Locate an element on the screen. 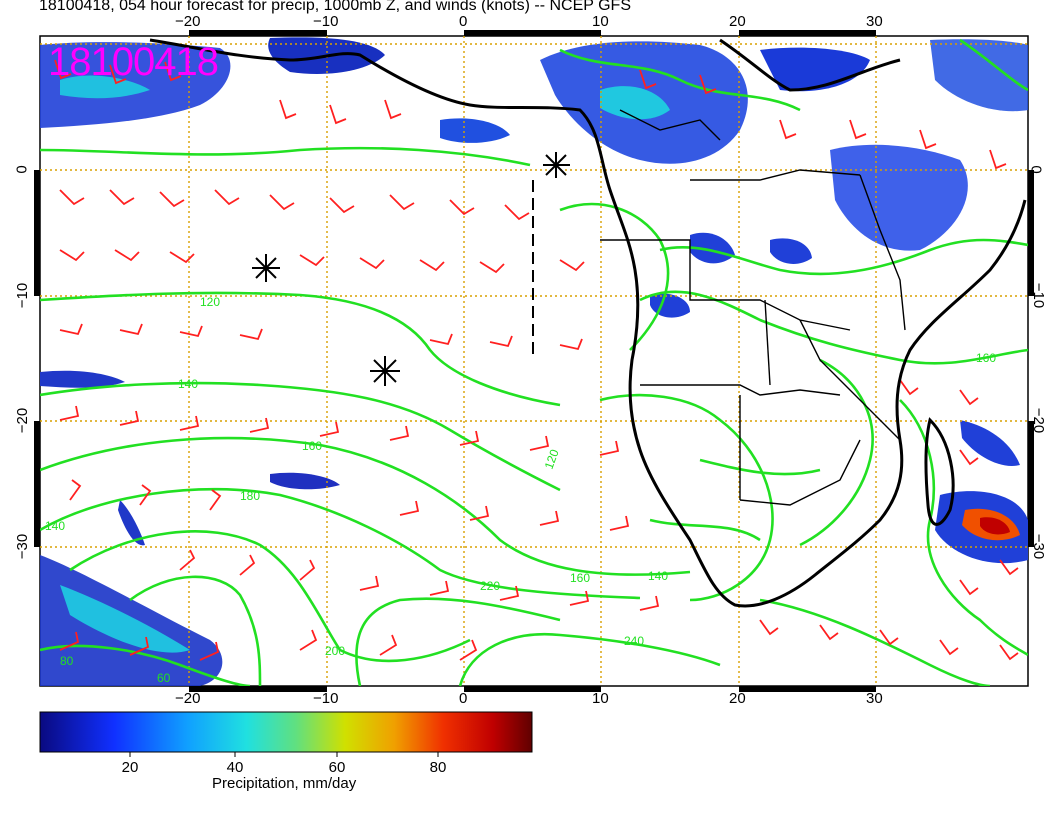 This screenshot has width=1056, height=816. run-stamp: 18100418 is located at coordinates (133, 62).